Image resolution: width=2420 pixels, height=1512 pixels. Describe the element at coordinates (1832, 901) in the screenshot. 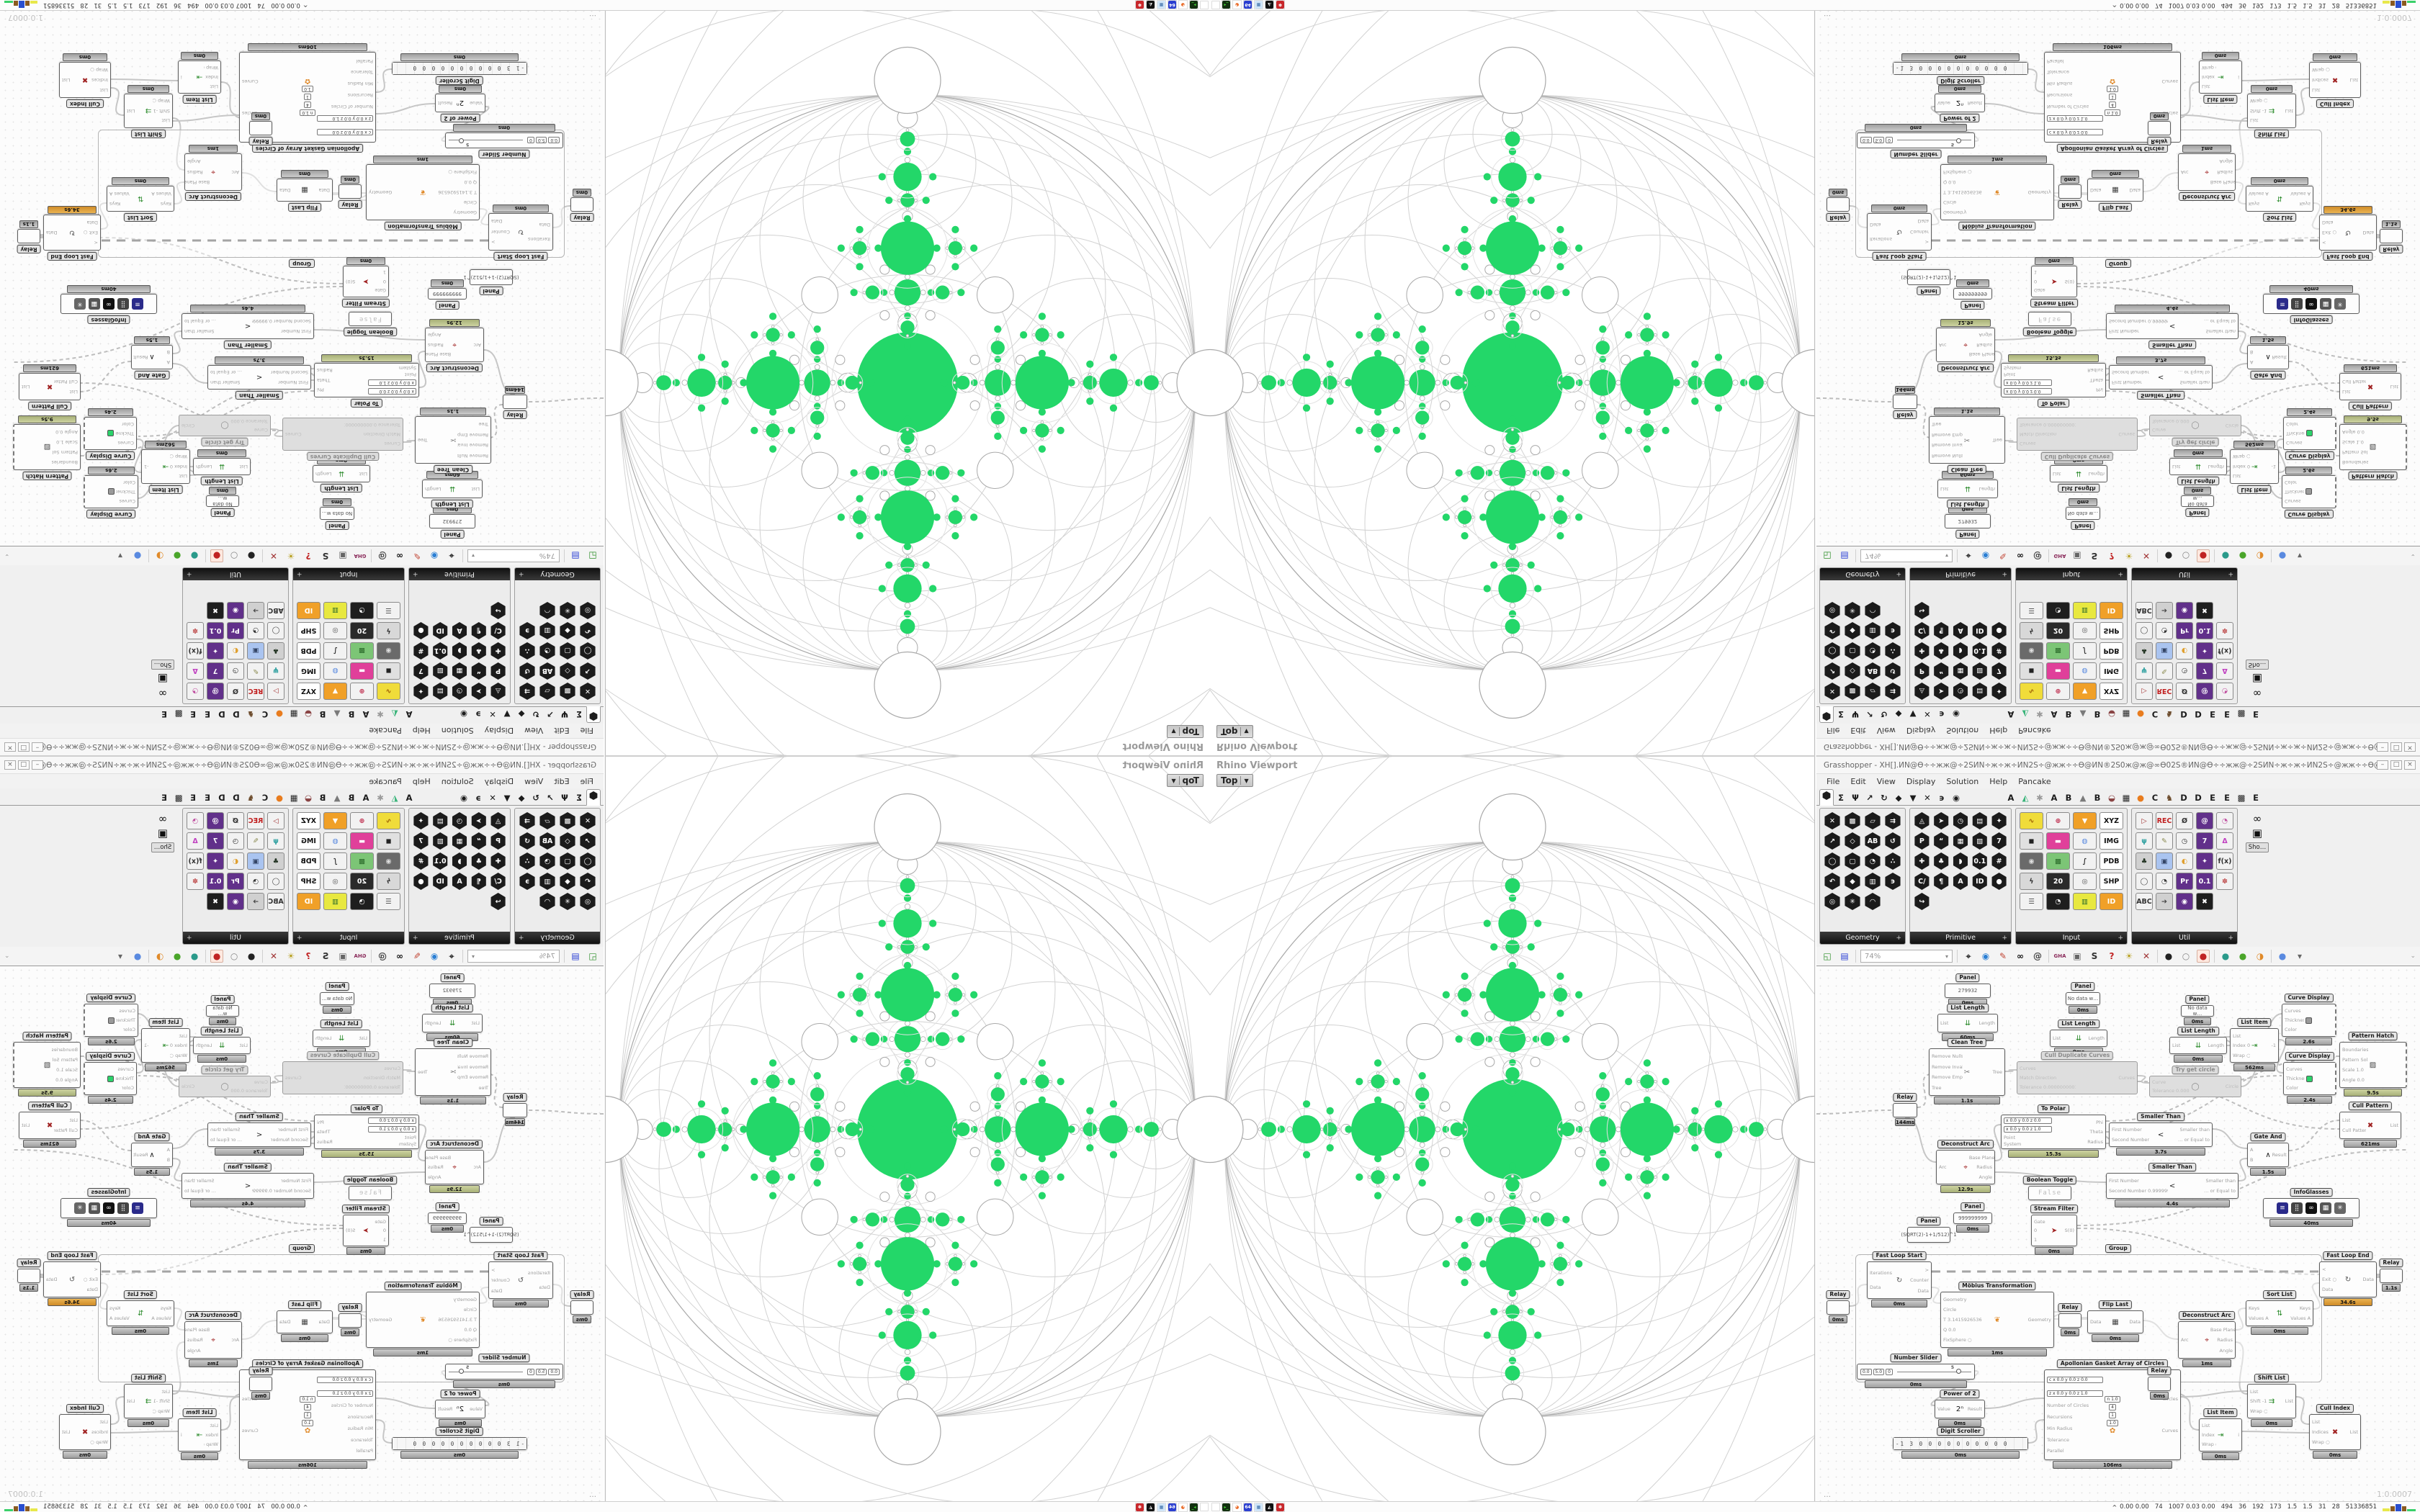

I see `component-icon-geometry-16: ◎` at that location.